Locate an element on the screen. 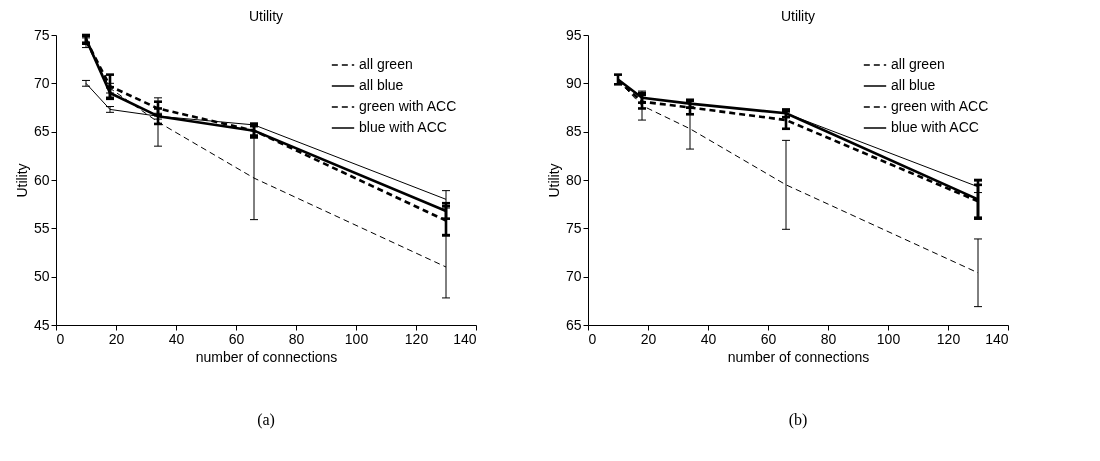 This screenshot has height=461, width=1100. y-tick-label: 80 is located at coordinates (573, 179).